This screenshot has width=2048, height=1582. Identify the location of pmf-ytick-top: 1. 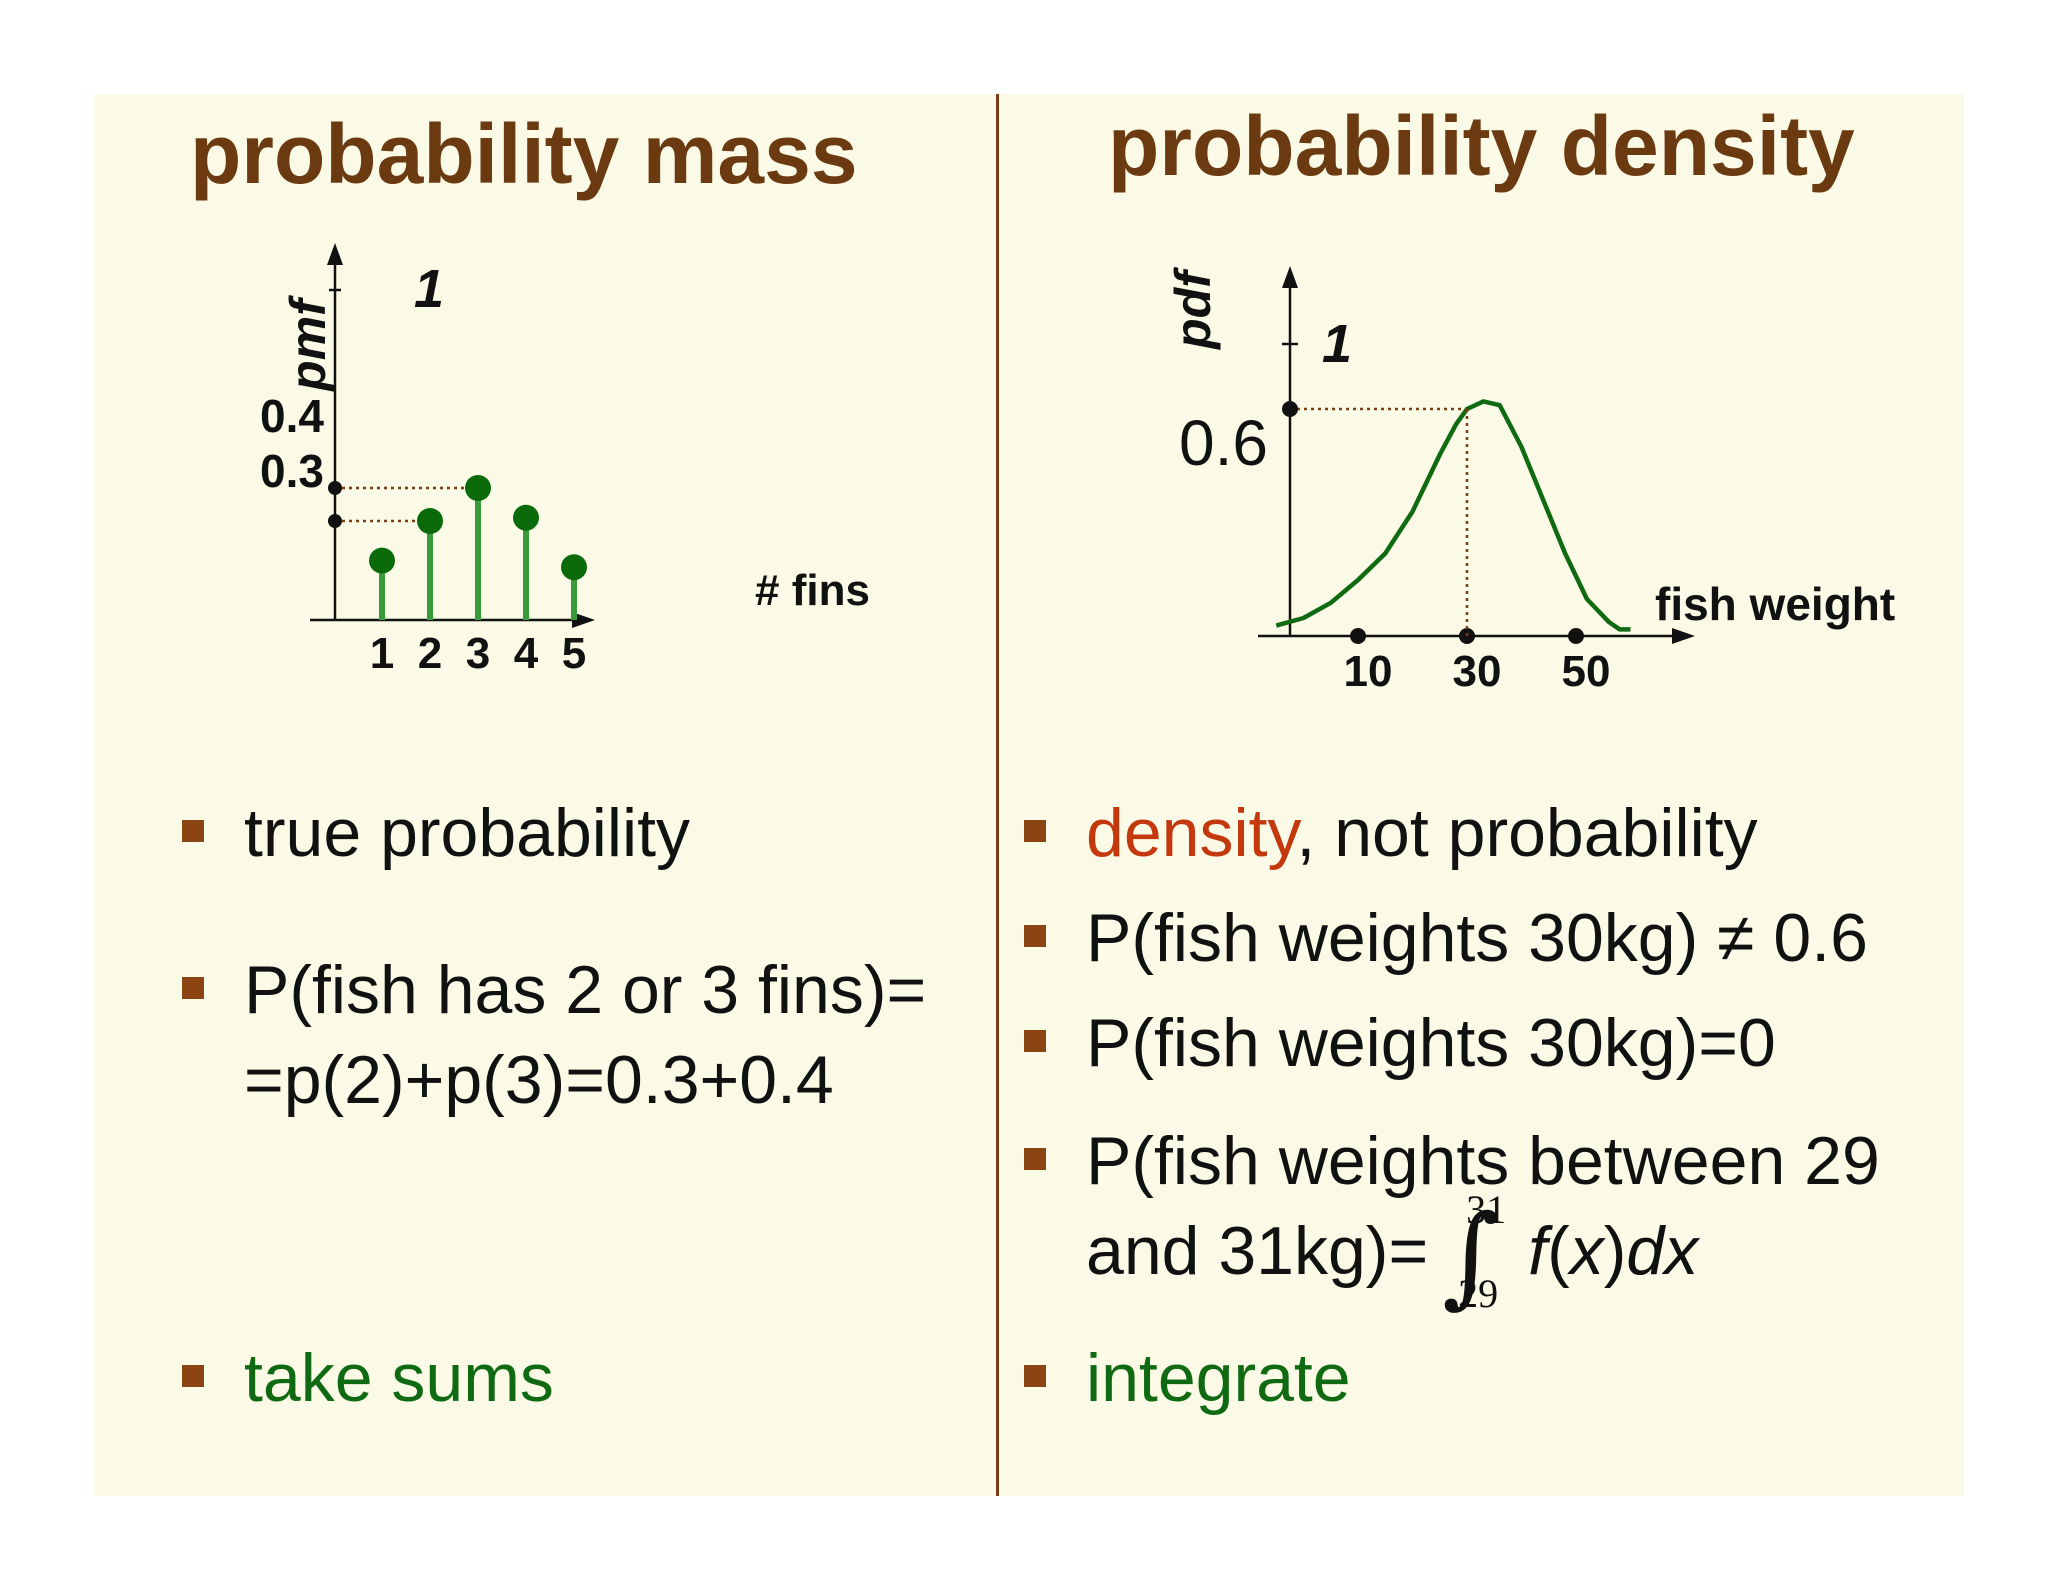
(429, 289).